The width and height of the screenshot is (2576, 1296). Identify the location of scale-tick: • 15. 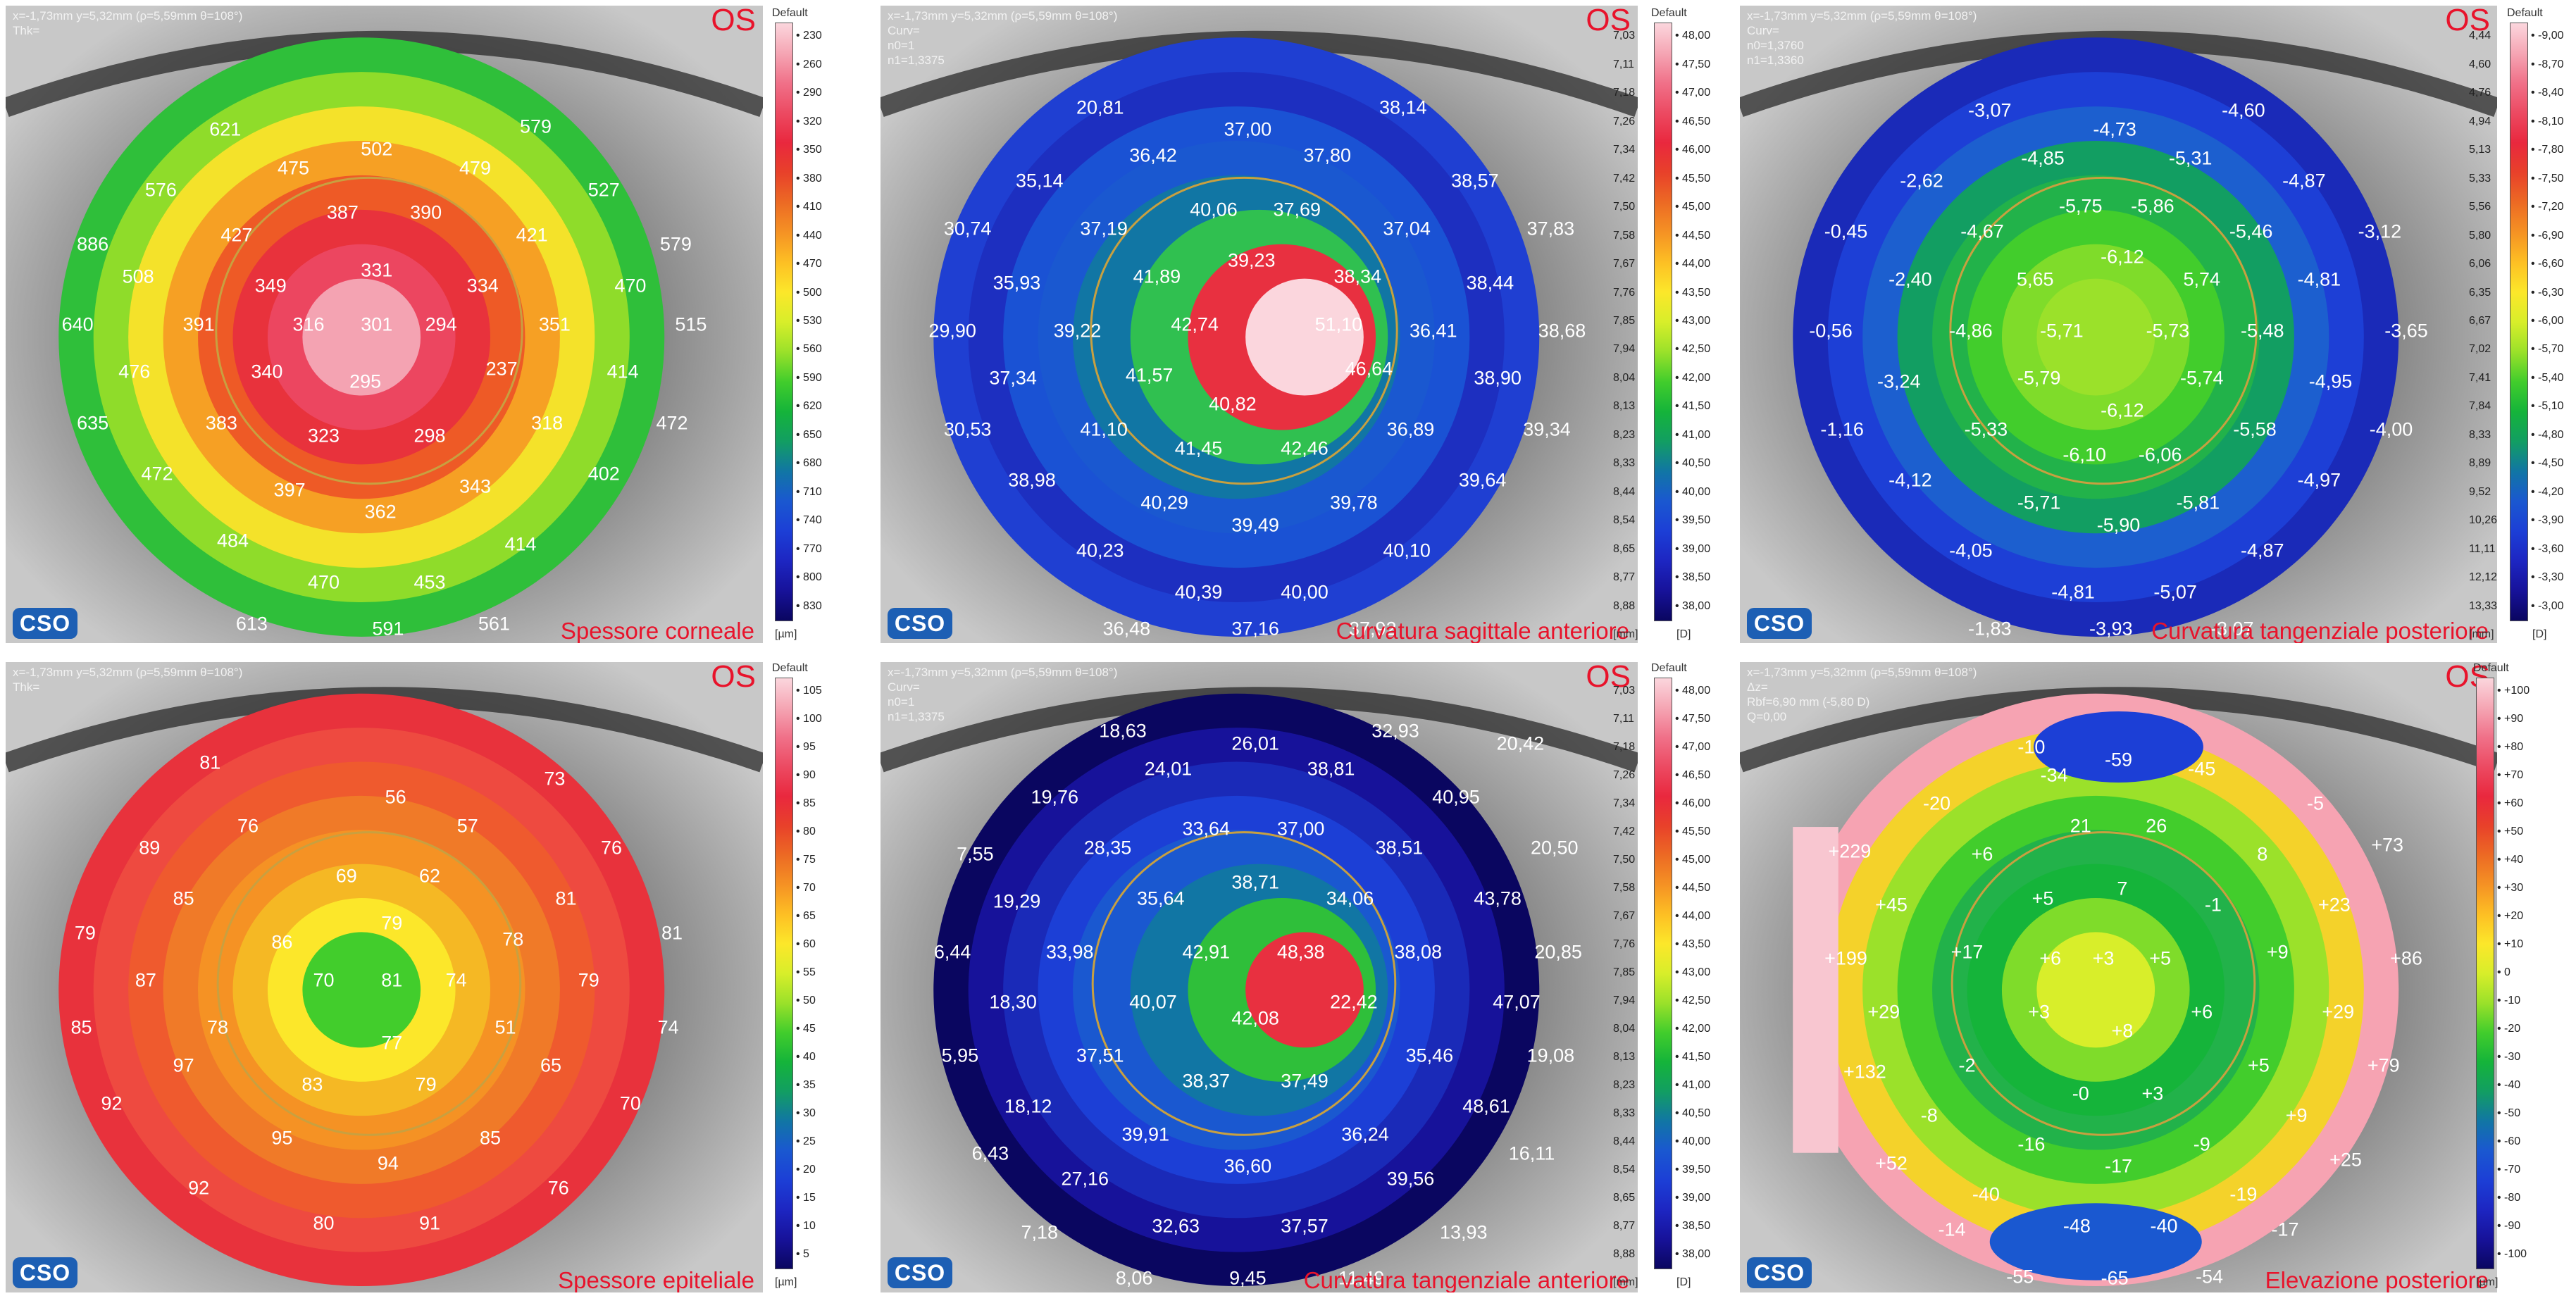
(806, 1198).